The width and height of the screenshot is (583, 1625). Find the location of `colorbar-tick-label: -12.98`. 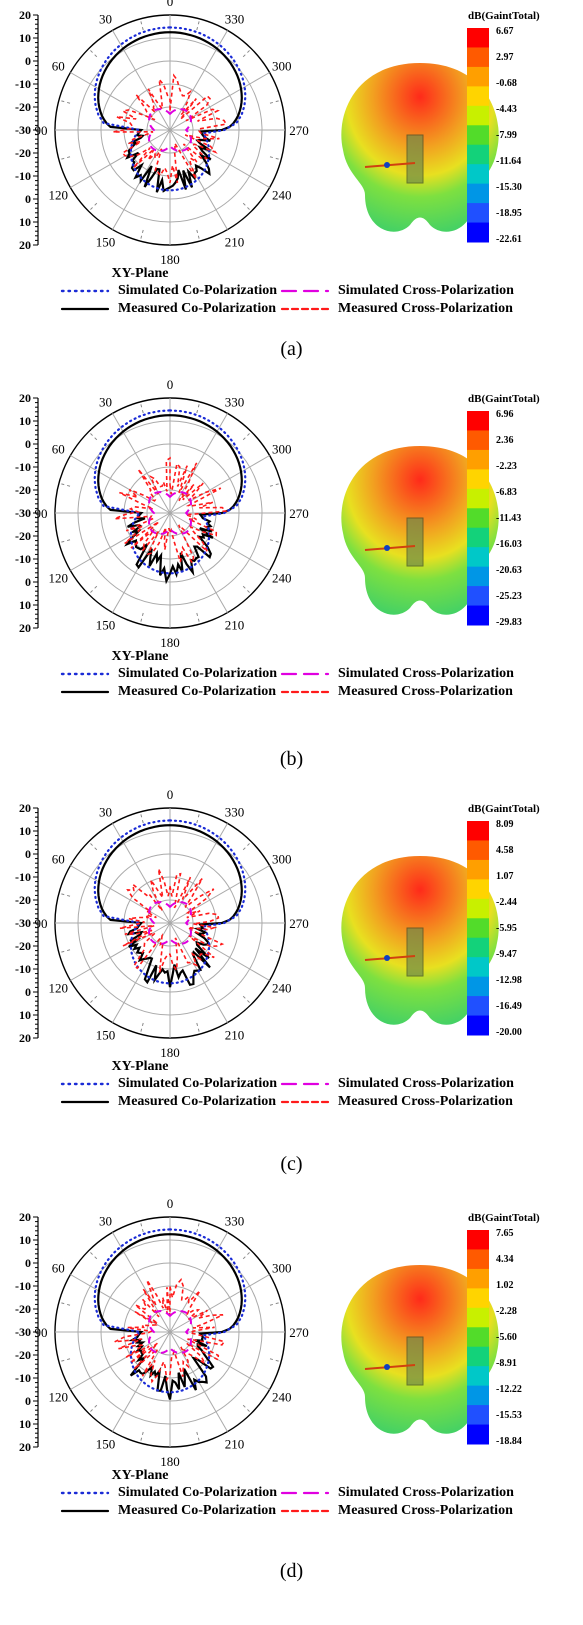

colorbar-tick-label: -12.98 is located at coordinates (509, 980).